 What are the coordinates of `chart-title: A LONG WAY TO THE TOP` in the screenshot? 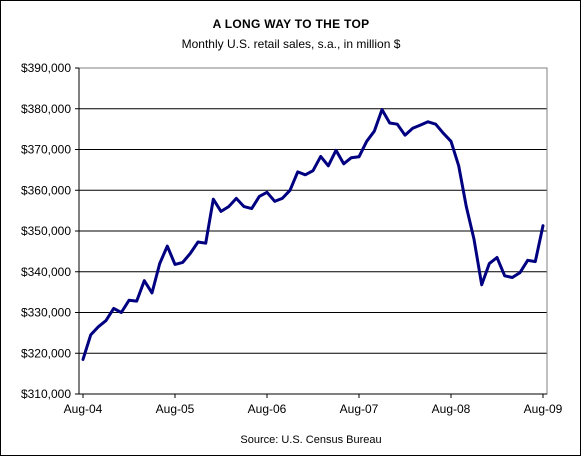 It's located at (291, 24).